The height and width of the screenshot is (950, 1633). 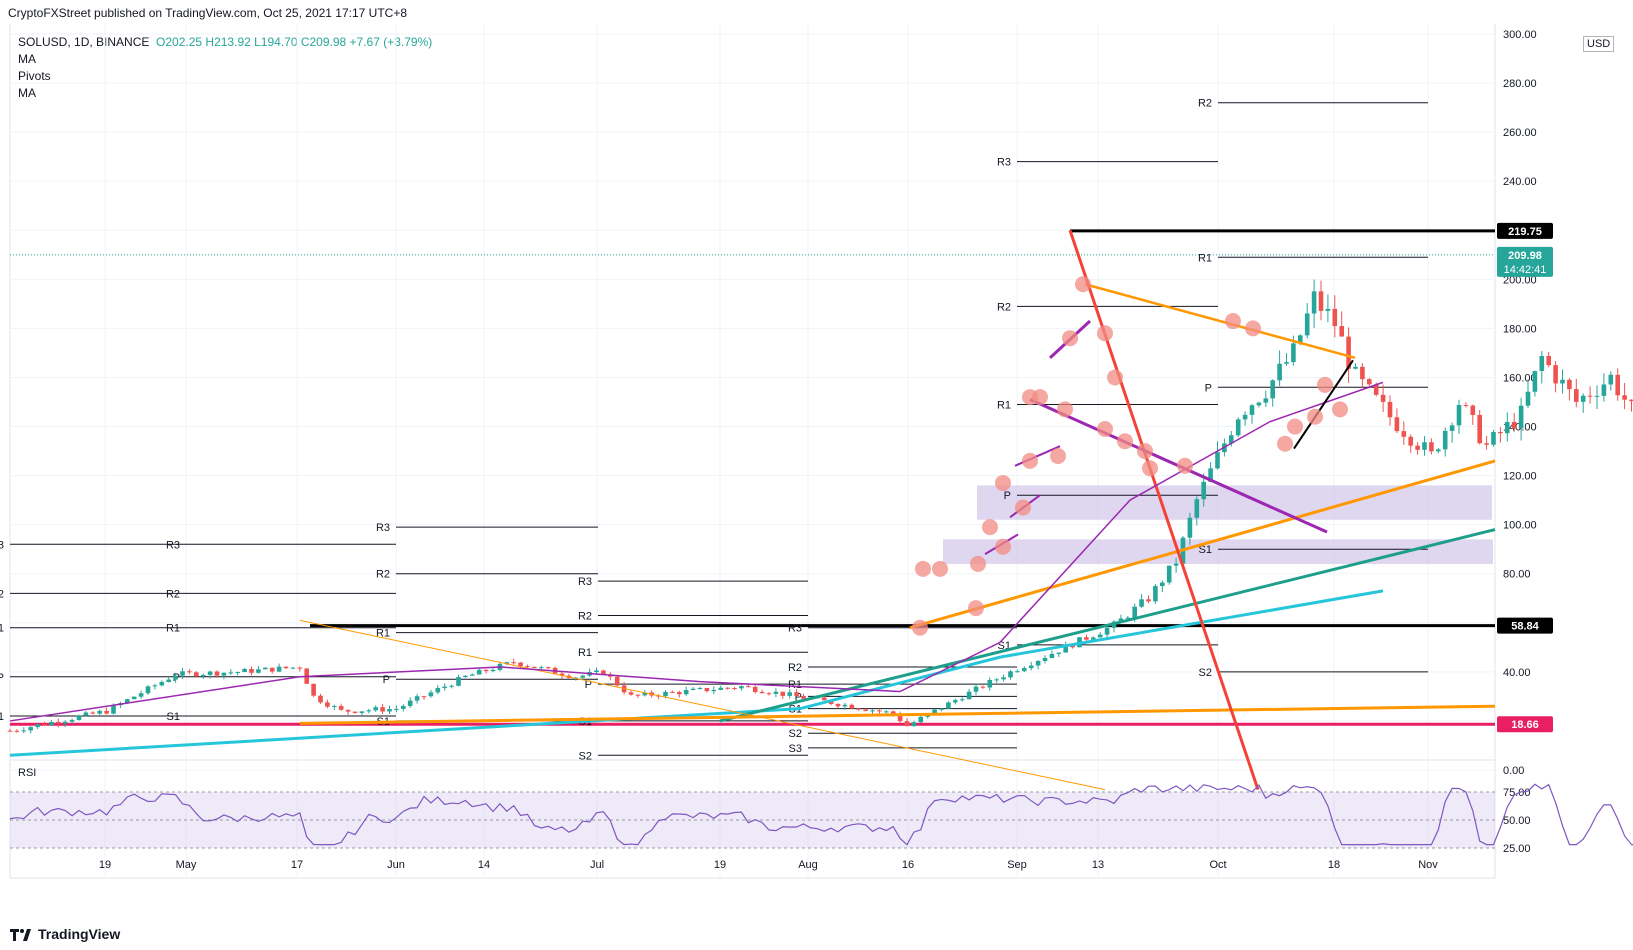 I want to click on pivot-label-s2: S2, so click(x=585, y=756).